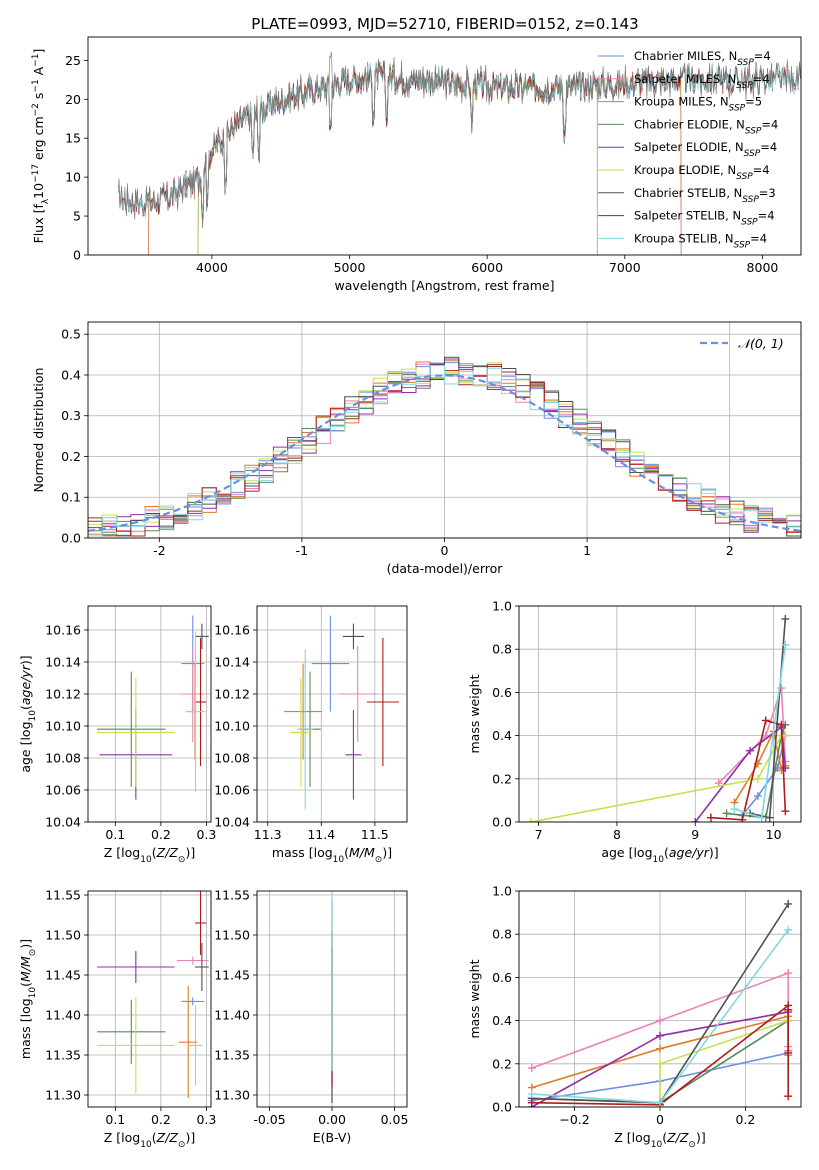  I want to click on label-part: Kroupa STELIB, N, so click(684, 238).